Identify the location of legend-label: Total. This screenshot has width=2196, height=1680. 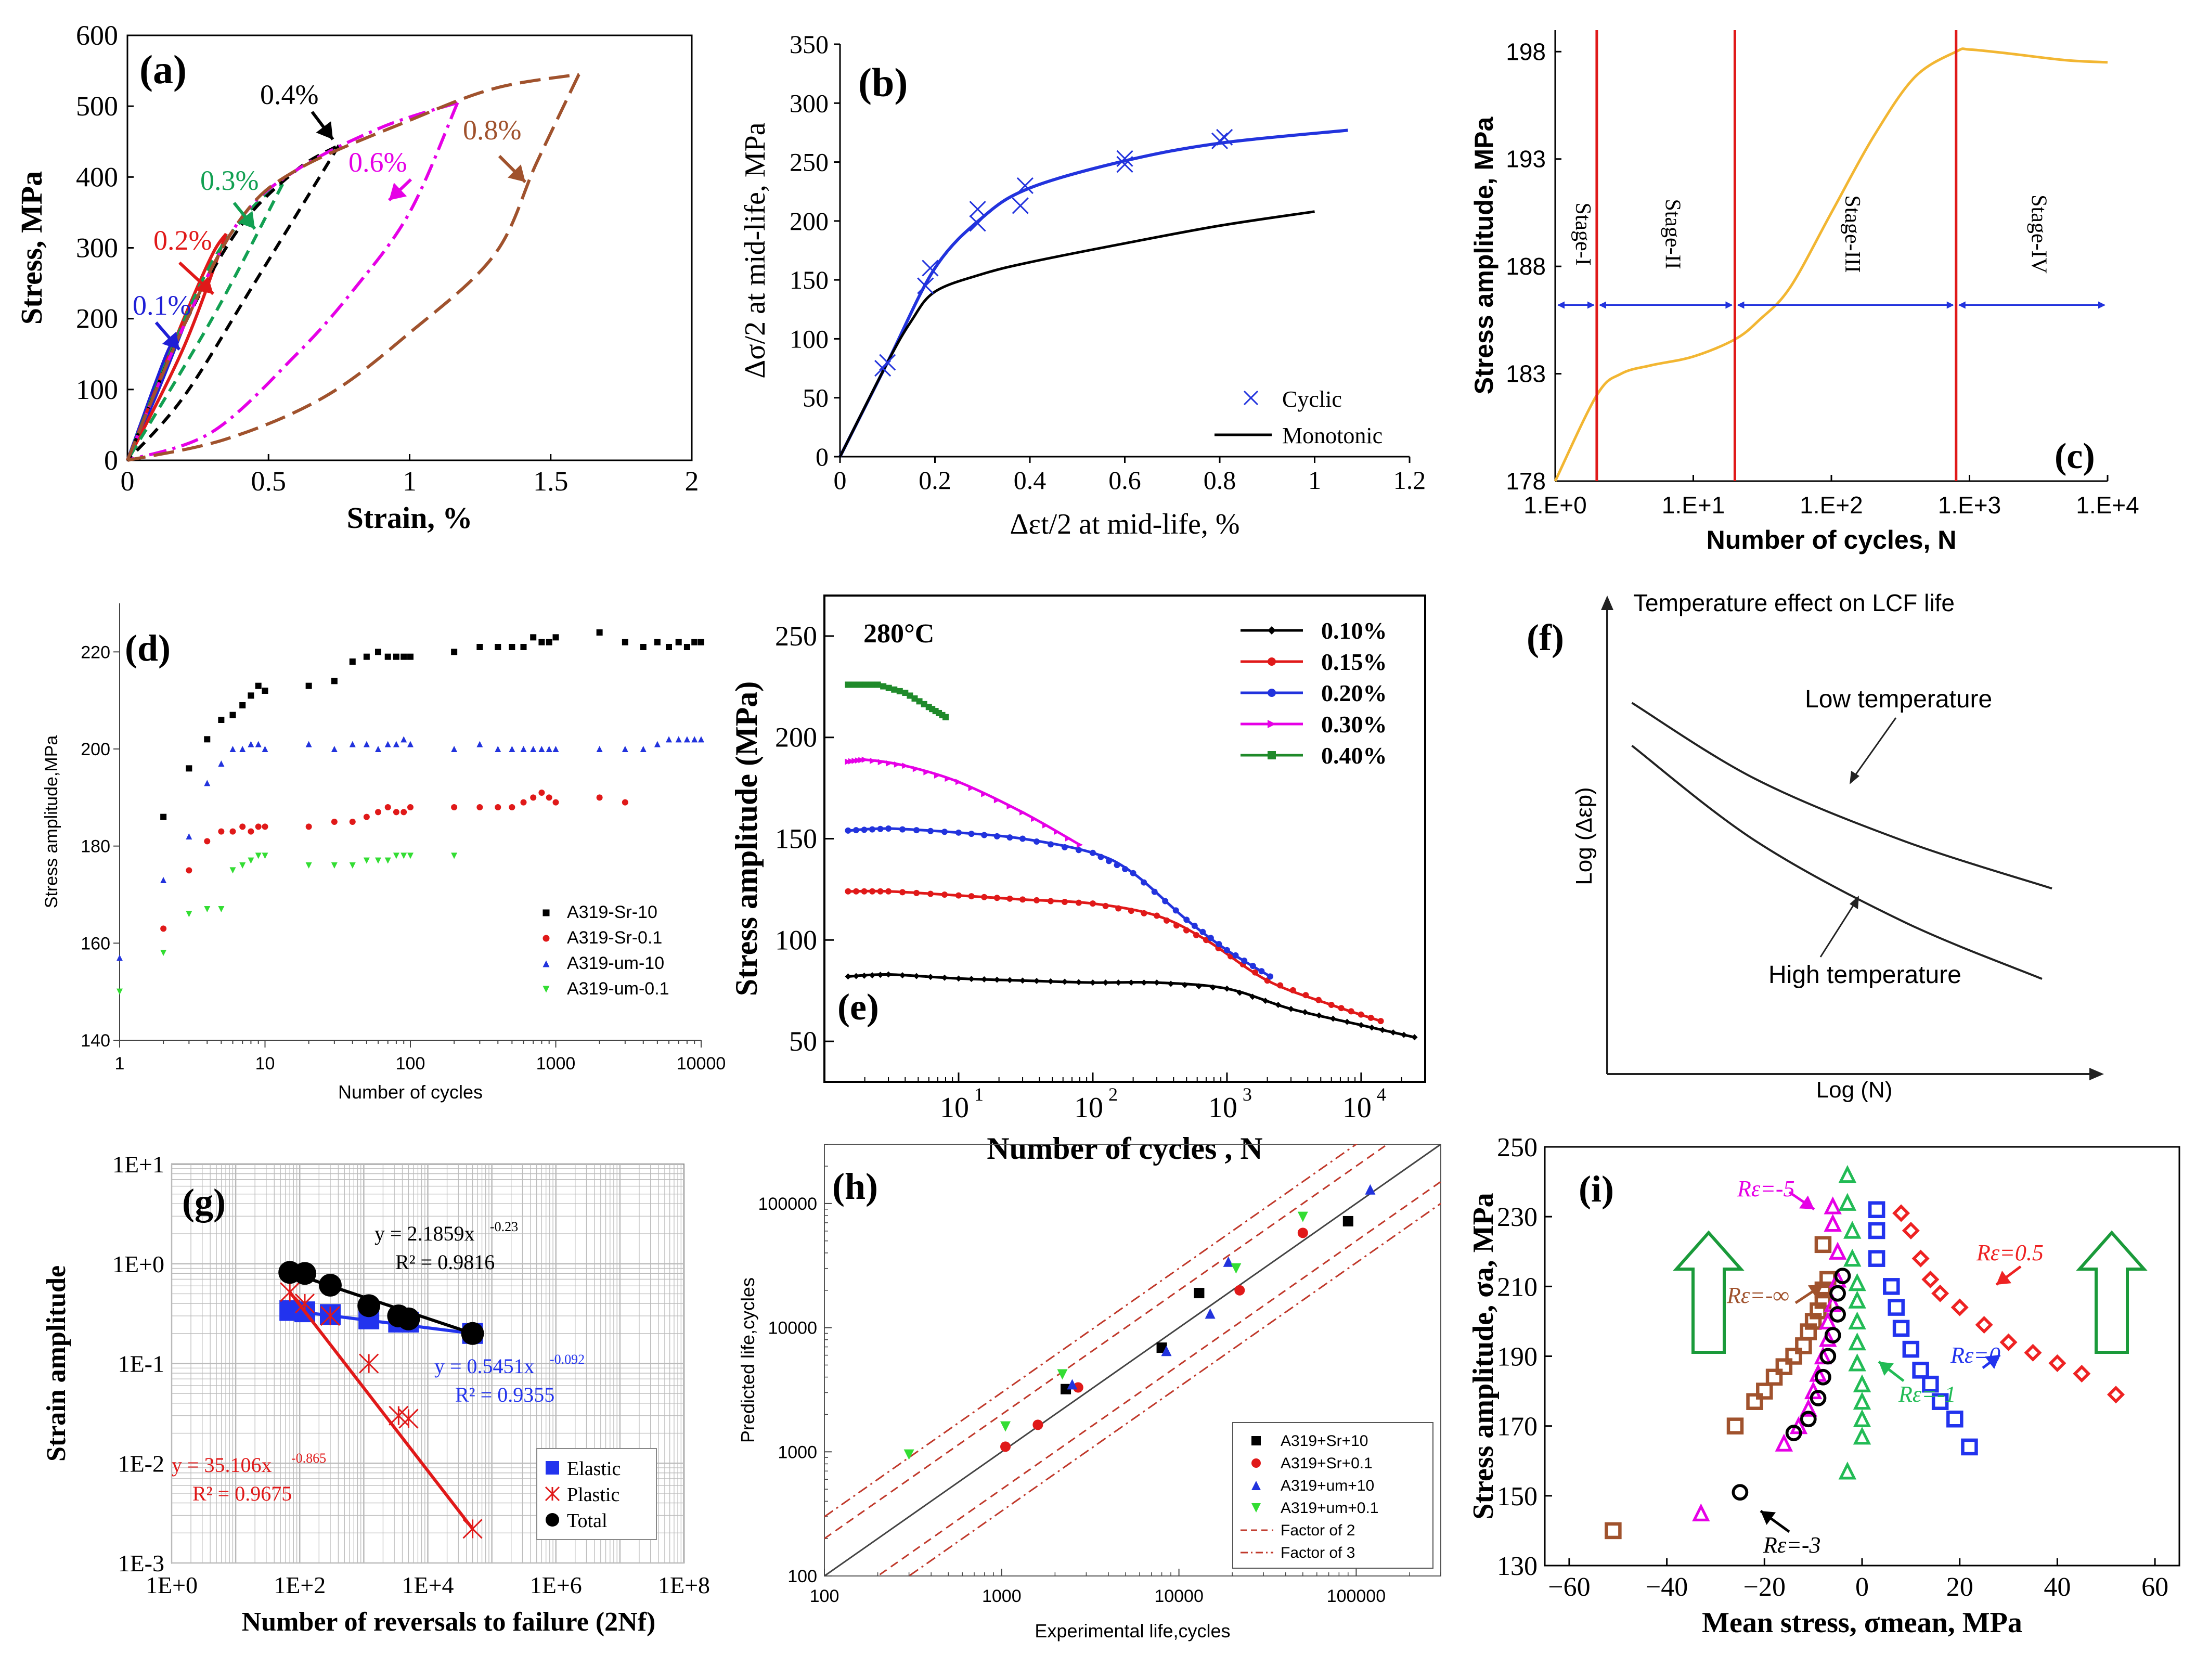
(587, 1521).